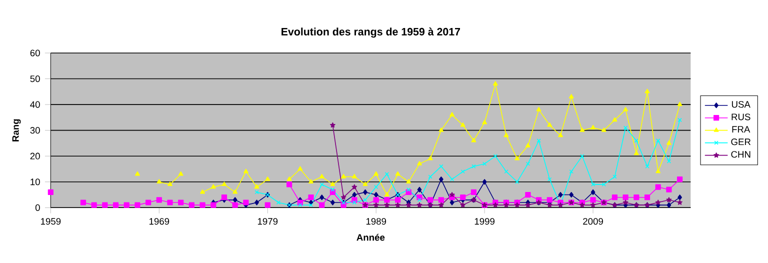  What do you see at coordinates (268, 221) in the screenshot?
I see `x-tick-label: 1979` at bounding box center [268, 221].